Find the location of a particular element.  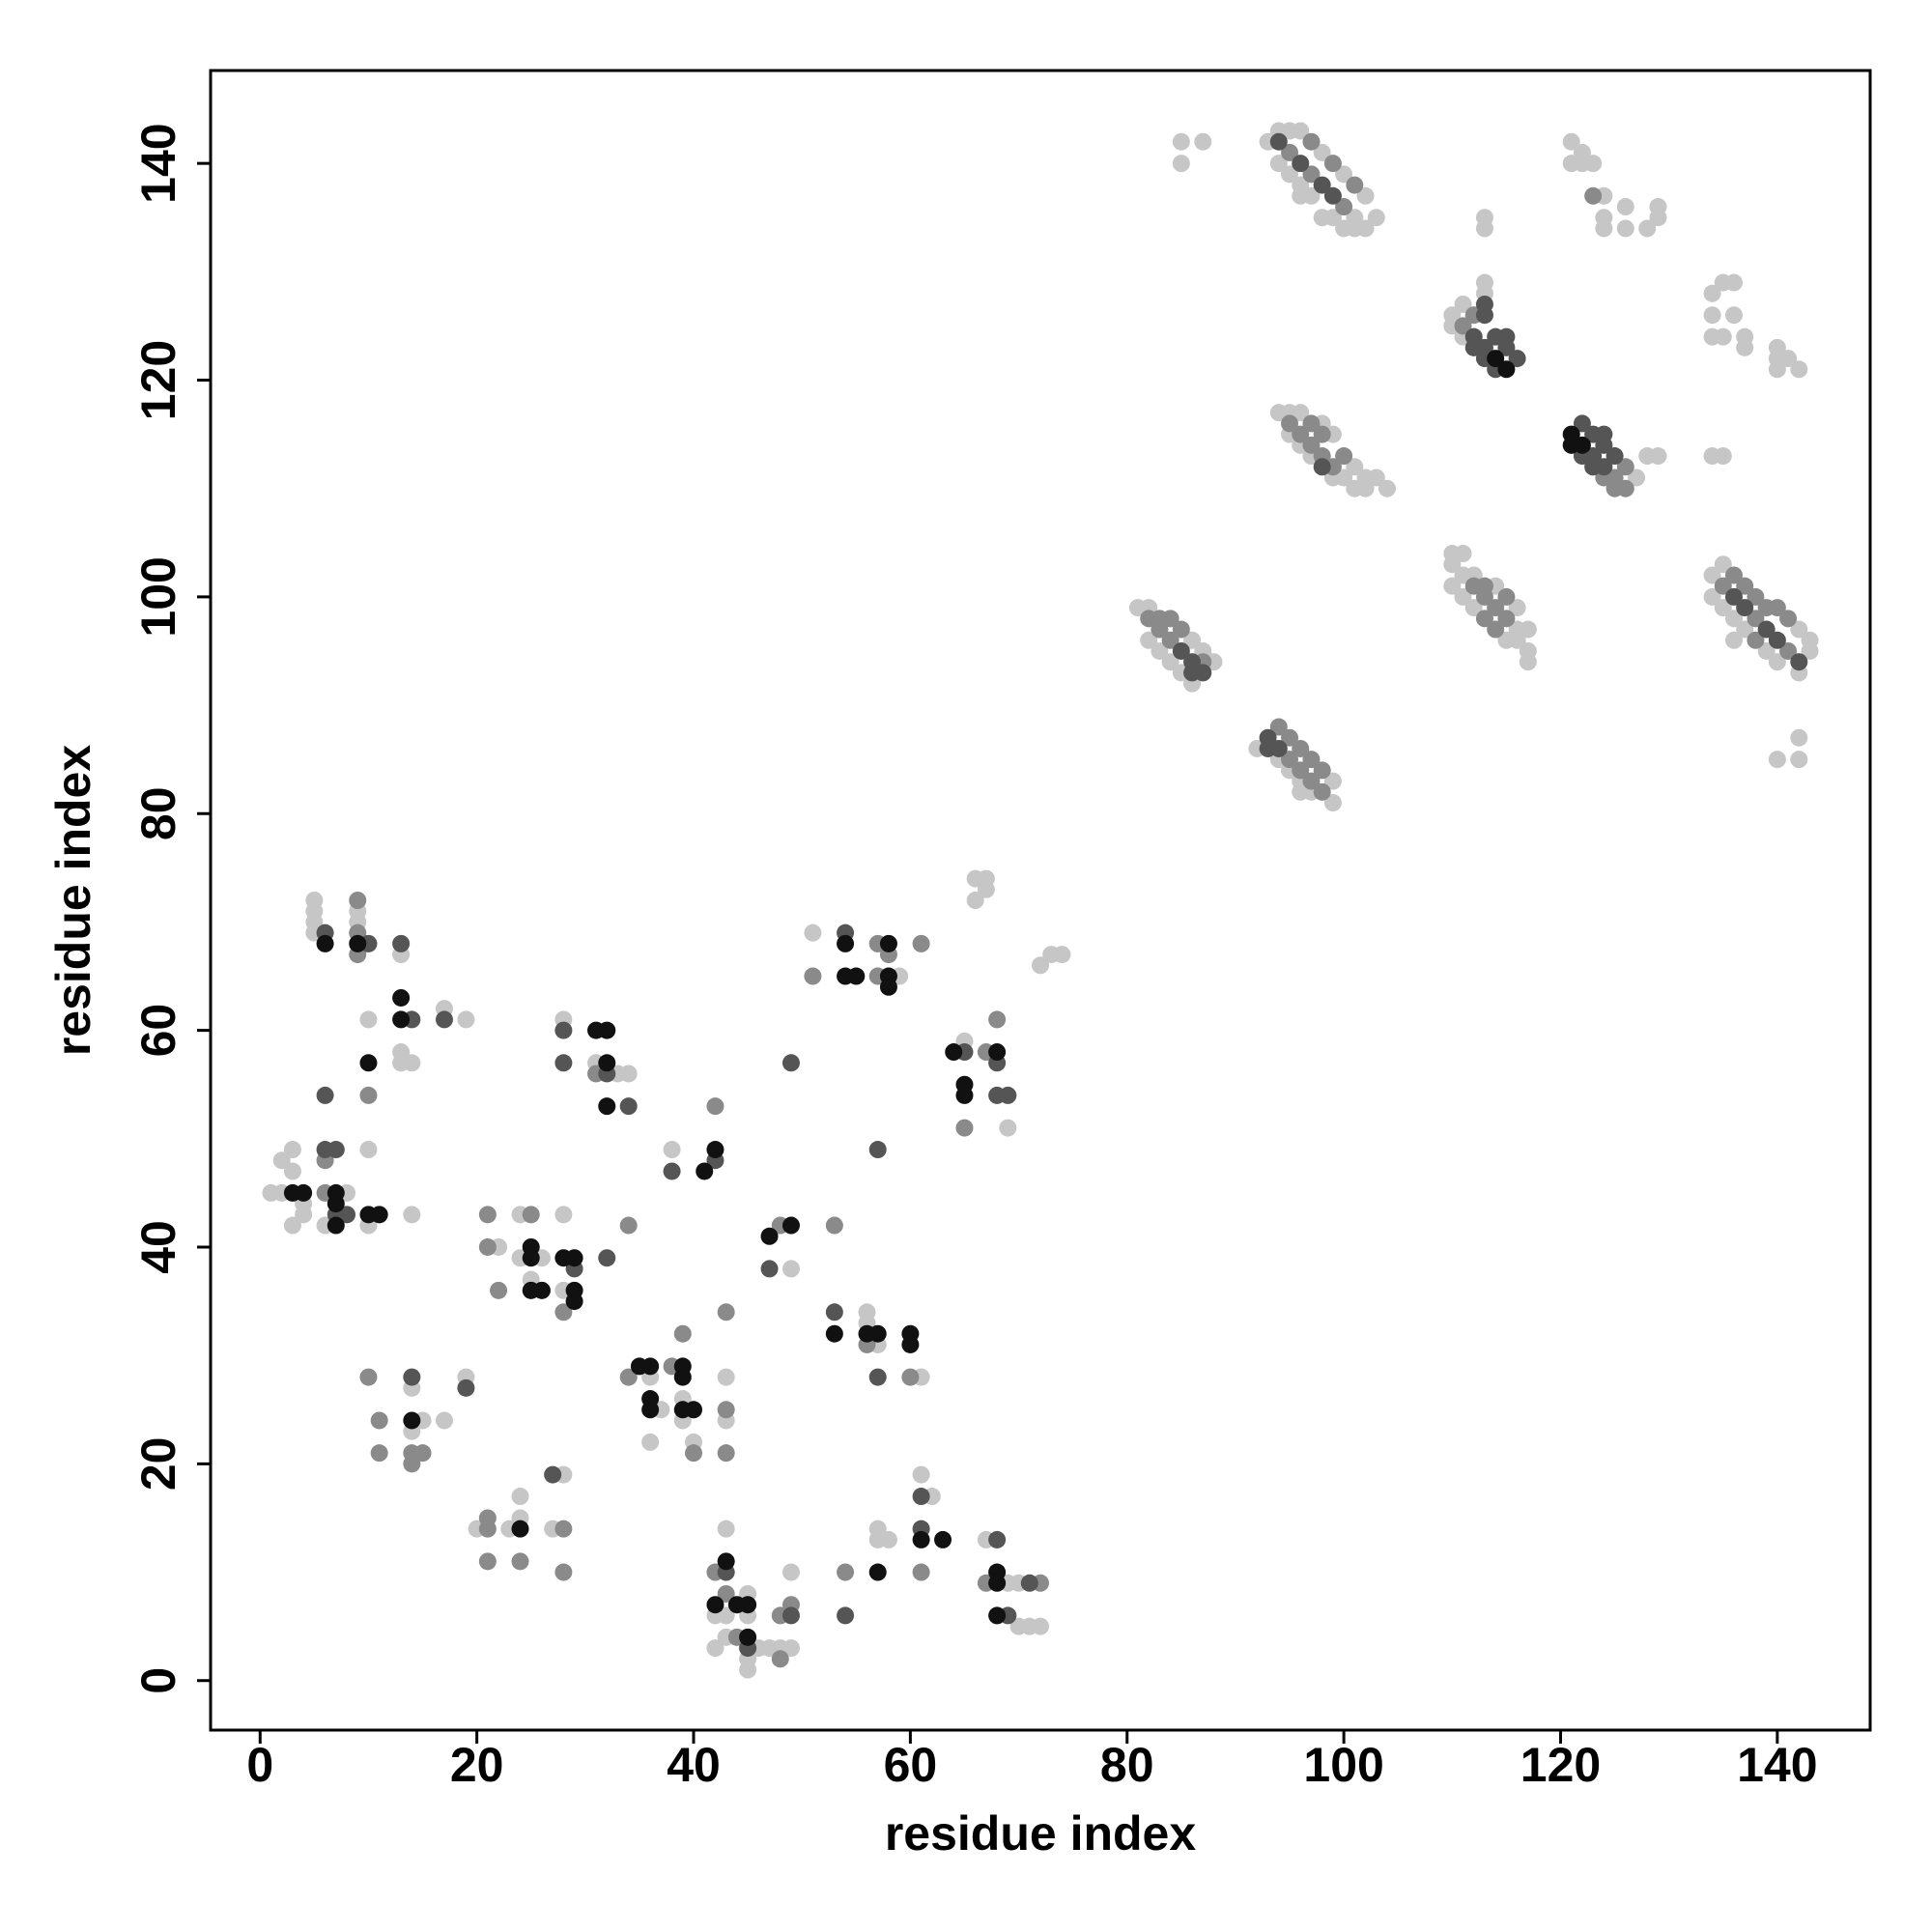

y-tick-label: 80 is located at coordinates (158, 813).